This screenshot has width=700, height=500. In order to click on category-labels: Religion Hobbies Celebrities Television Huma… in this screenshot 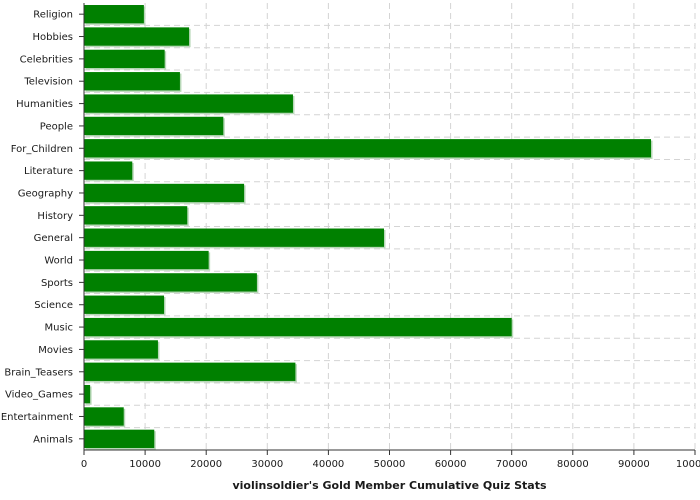, I will do `click(37, 228)`.